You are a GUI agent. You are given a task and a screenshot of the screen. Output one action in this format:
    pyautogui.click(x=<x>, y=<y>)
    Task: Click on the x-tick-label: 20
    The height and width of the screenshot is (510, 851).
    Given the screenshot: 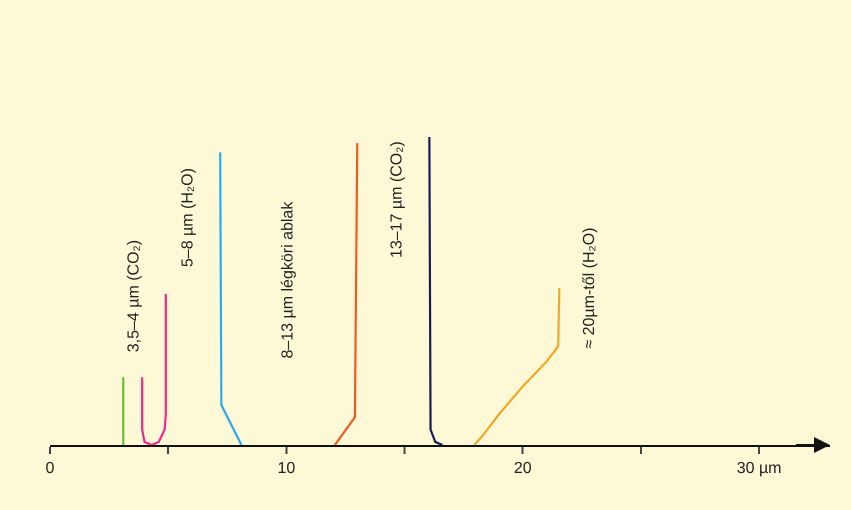 What is the action you would take?
    pyautogui.click(x=523, y=469)
    